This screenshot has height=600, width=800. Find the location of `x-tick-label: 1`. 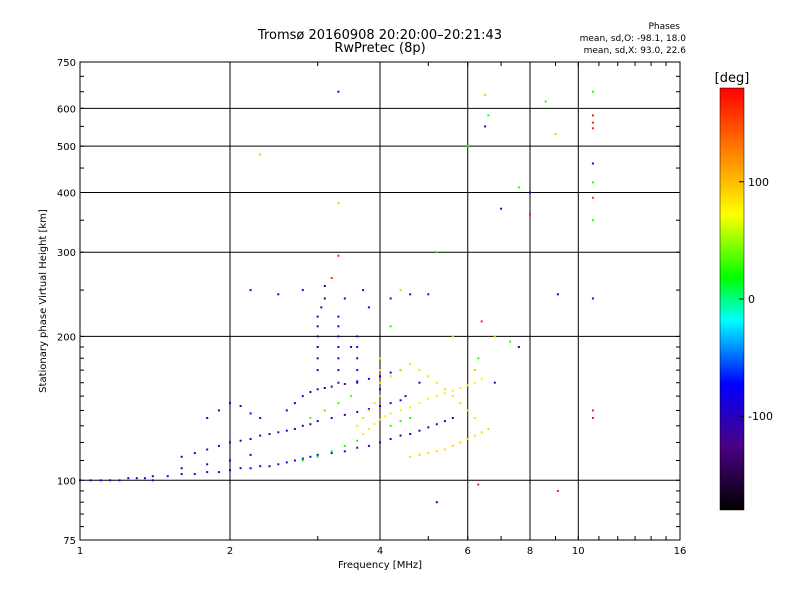

x-tick-label: 1 is located at coordinates (80, 551).